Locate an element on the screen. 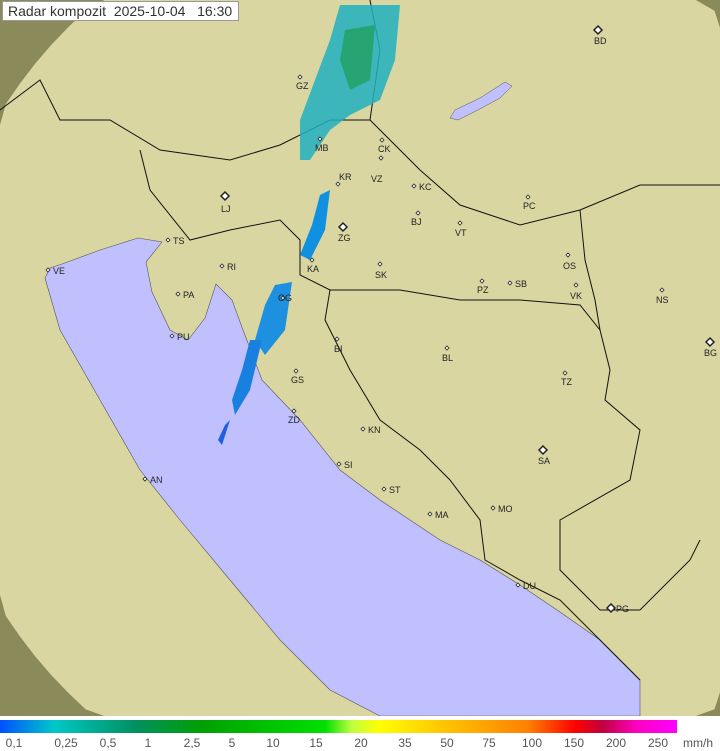  city-mb: MB is located at coordinates (322, 144).